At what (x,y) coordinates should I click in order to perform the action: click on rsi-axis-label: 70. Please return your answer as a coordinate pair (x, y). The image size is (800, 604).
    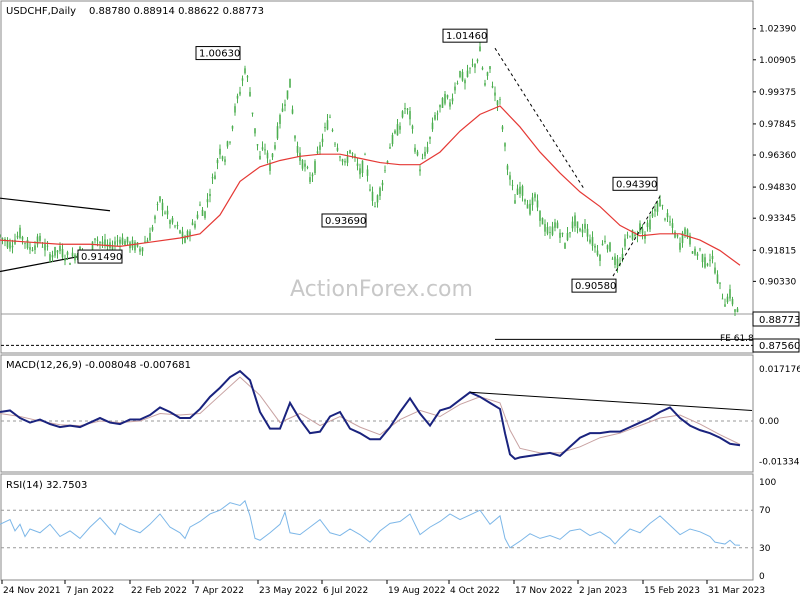
    Looking at the image, I should click on (765, 511).